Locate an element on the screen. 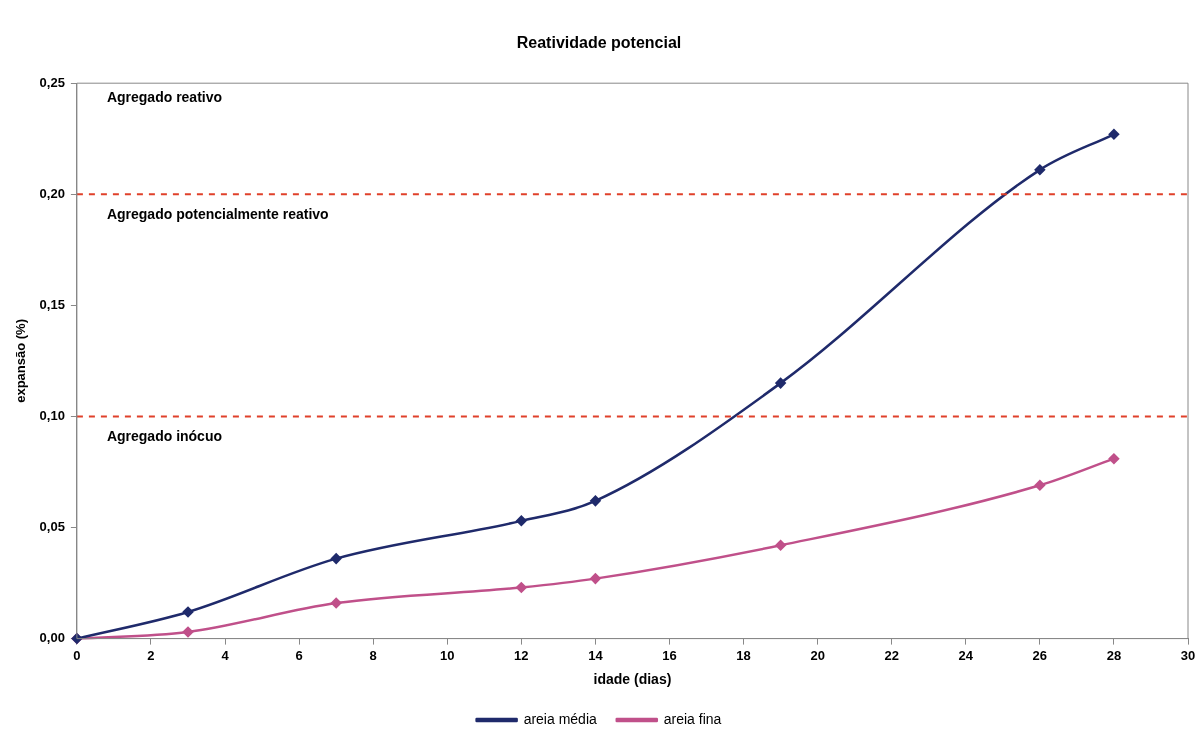 This screenshot has height=747, width=1202. y-axis-title: expansão (%) is located at coordinates (21, 360).